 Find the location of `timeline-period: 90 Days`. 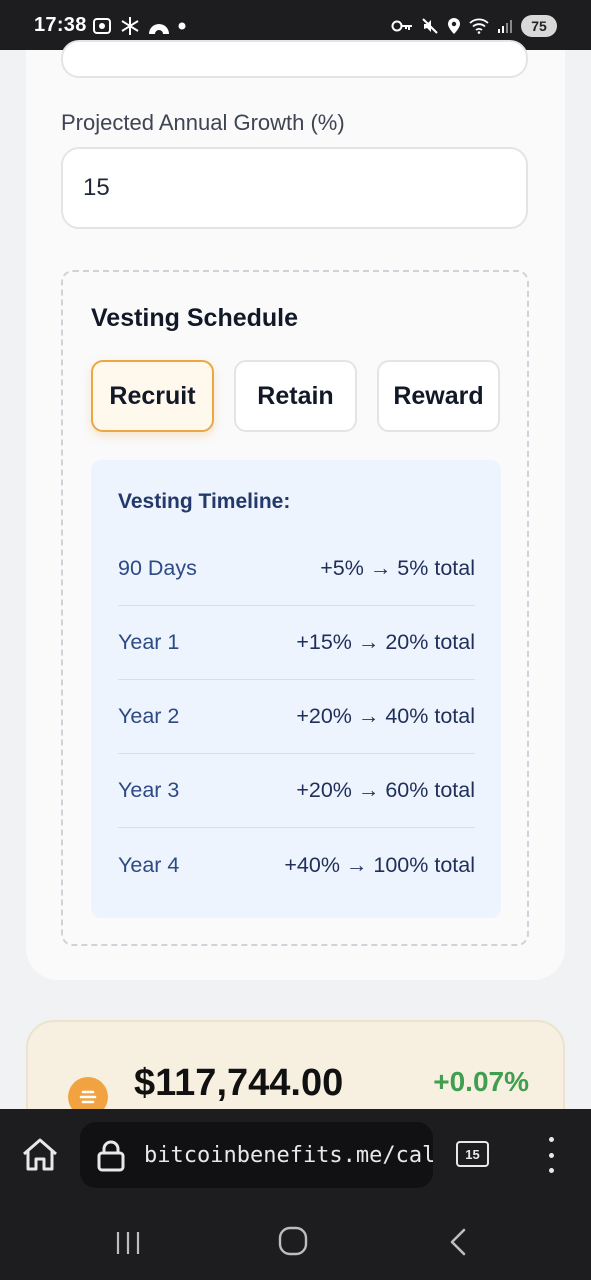

timeline-period: 90 Days is located at coordinates (157, 568).